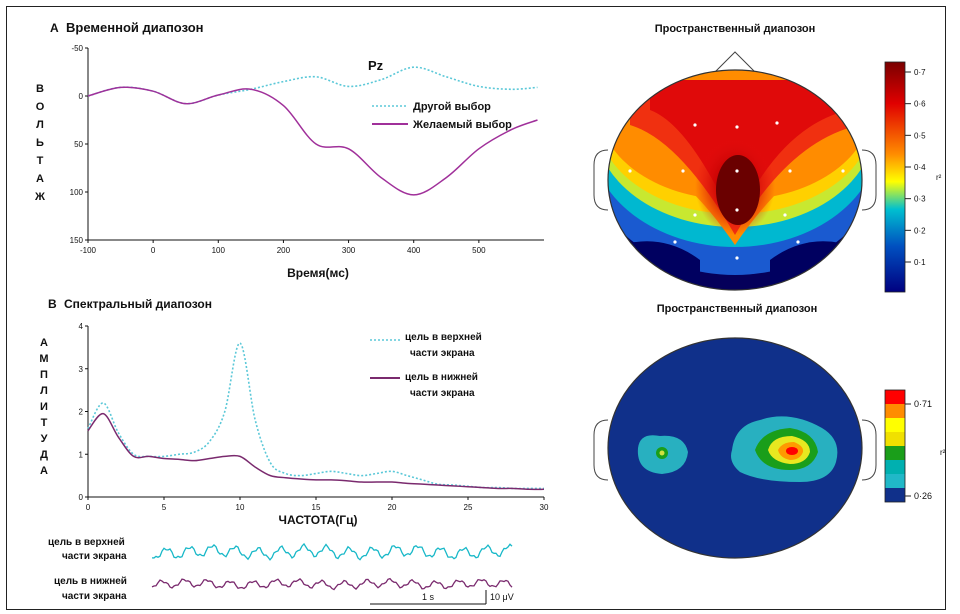 Image resolution: width=960 pixels, height=614 pixels. I want to click on a-y-tick-label: 150, so click(77, 240).